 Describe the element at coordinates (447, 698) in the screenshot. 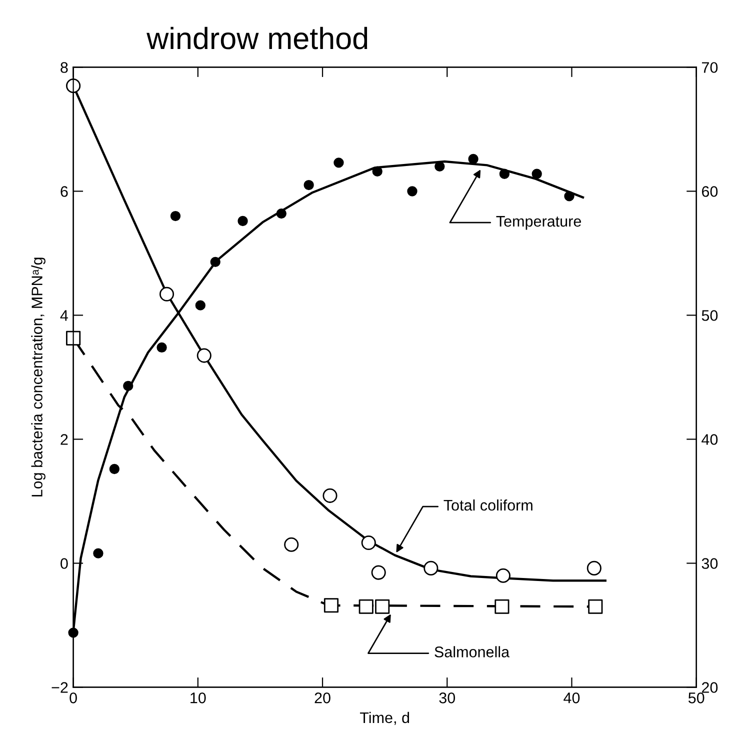

I see `x-tick-label: 30` at that location.